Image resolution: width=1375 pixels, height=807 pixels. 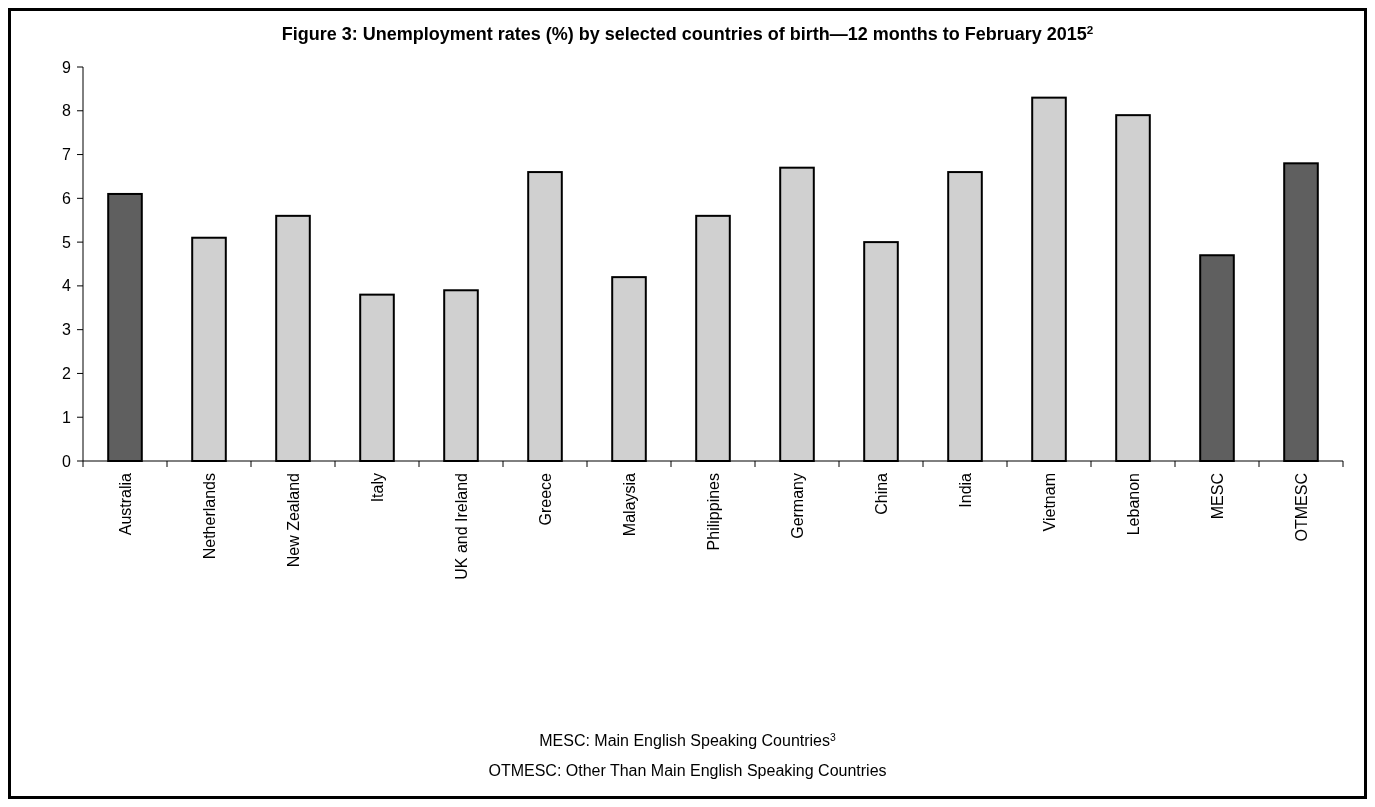 I want to click on y-tick-label: 0, so click(x=67, y=461).